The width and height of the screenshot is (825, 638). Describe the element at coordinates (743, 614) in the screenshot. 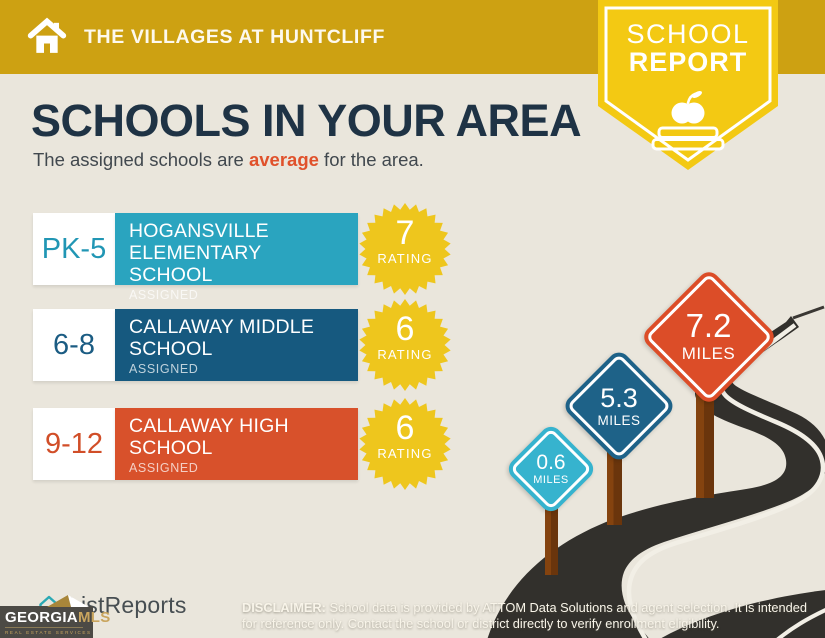

I see `road-corner-piece` at that location.